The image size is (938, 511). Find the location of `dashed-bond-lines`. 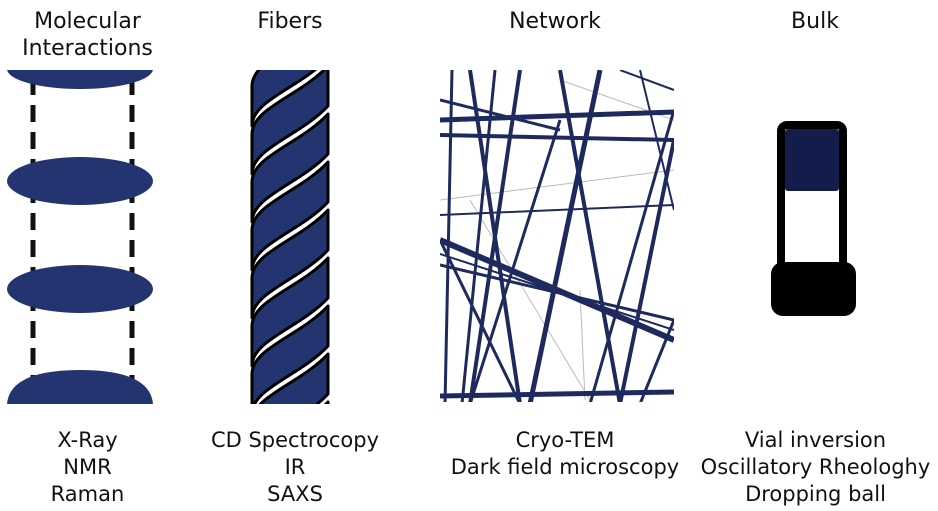

dashed-bond-lines is located at coordinates (82, 239).